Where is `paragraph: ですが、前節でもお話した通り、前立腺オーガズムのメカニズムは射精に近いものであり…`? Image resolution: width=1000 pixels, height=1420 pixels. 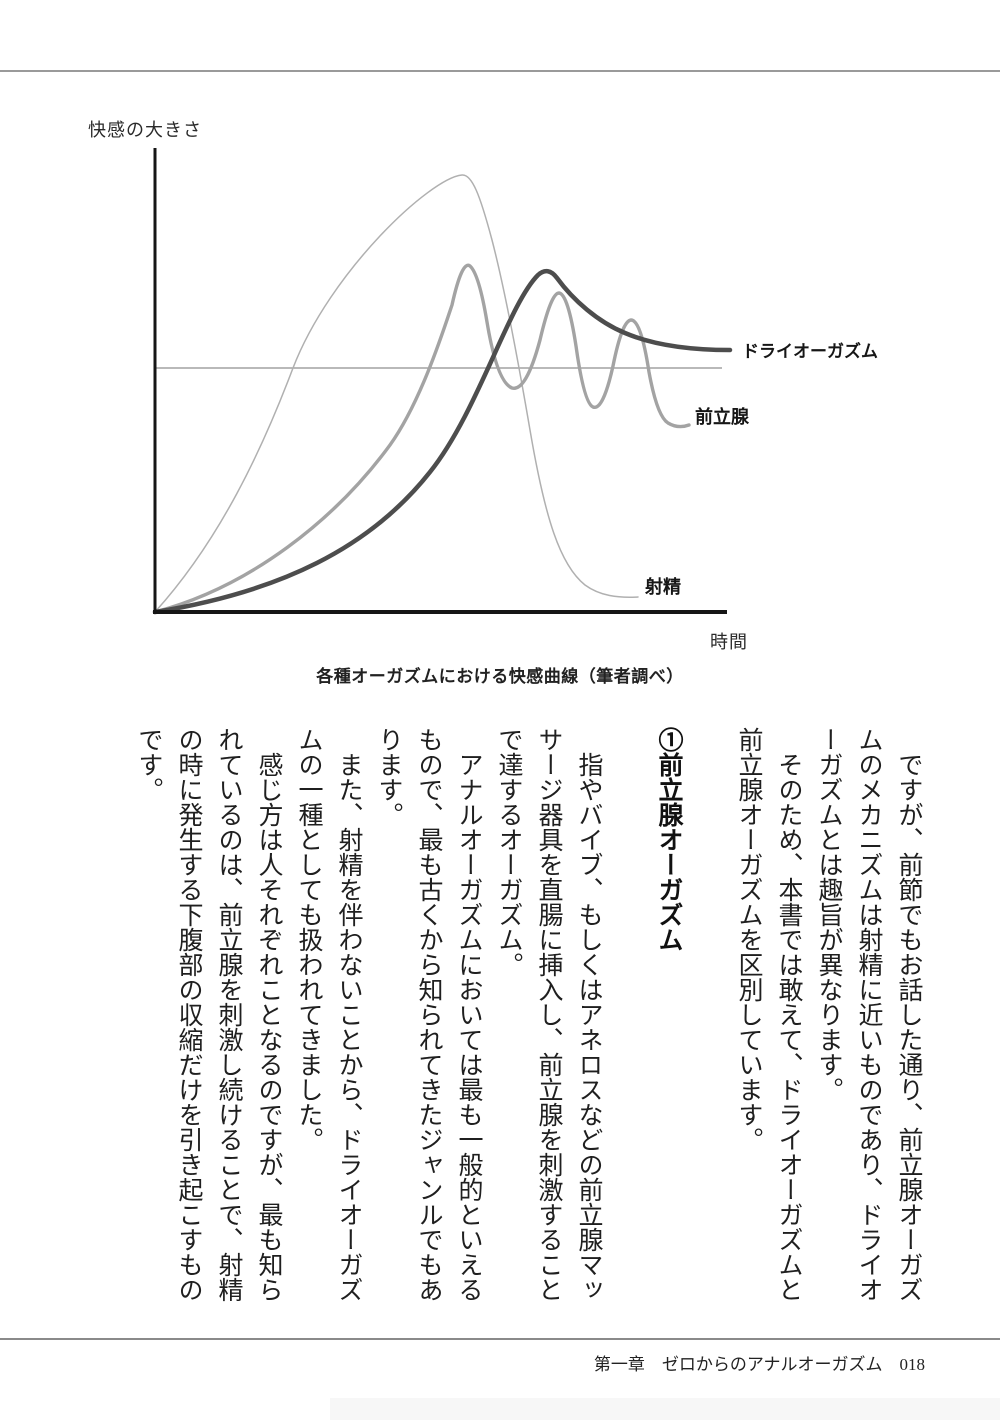
paragraph: ですが、前節でもお話した通り、前立腺オーガズムのメカニズムは射精に近いものであり… is located at coordinates (868, 1014).